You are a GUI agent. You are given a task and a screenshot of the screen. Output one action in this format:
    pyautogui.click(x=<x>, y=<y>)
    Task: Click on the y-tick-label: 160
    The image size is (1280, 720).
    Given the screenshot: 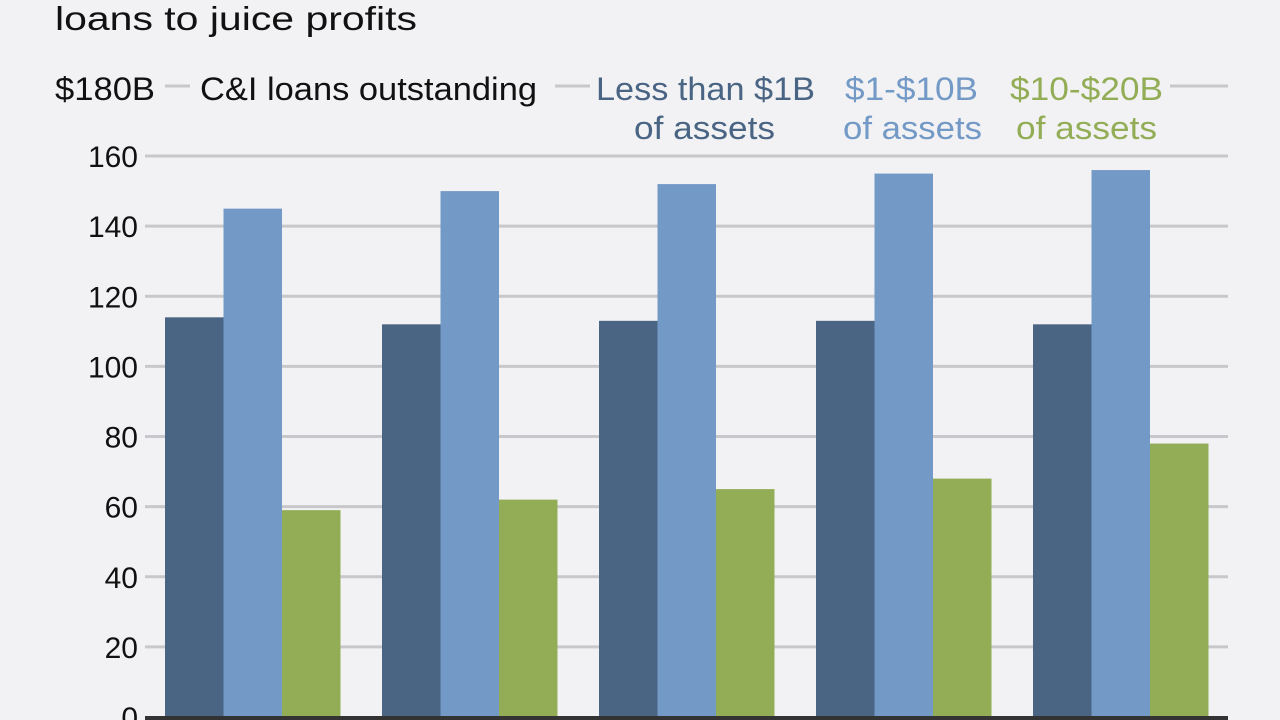 What is the action you would take?
    pyautogui.click(x=113, y=157)
    